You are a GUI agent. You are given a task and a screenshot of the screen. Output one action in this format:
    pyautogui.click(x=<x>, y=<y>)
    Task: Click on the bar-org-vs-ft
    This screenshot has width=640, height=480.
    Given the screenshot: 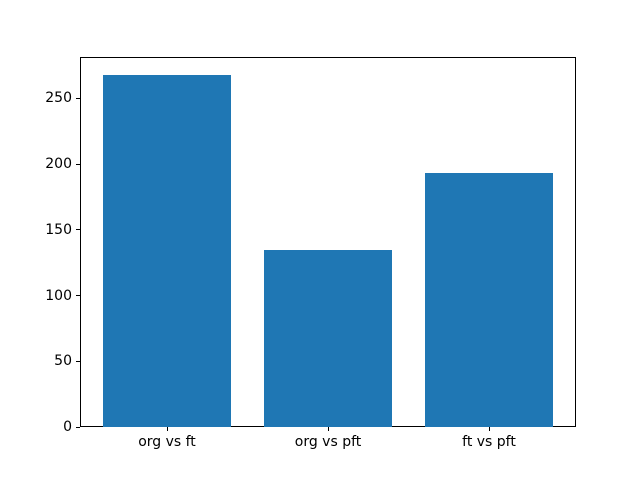 What is the action you would take?
    pyautogui.click(x=167, y=250)
    